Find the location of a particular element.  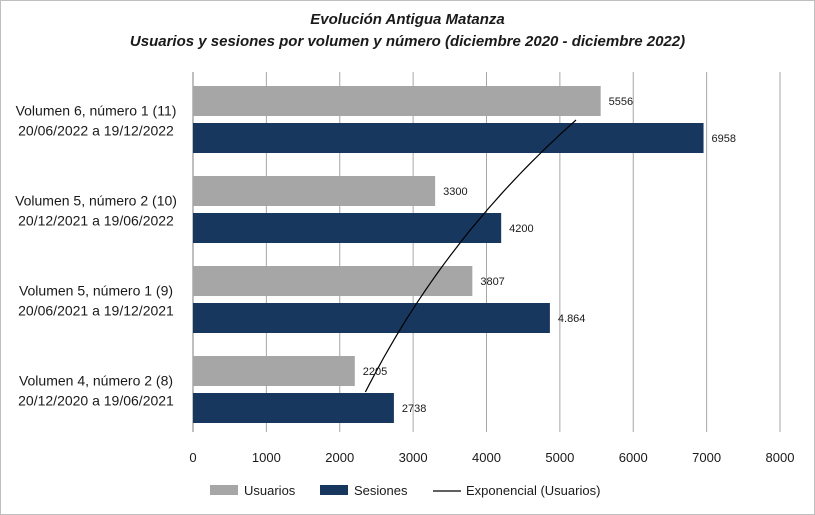

x-tick-label: 5000 is located at coordinates (559, 457).